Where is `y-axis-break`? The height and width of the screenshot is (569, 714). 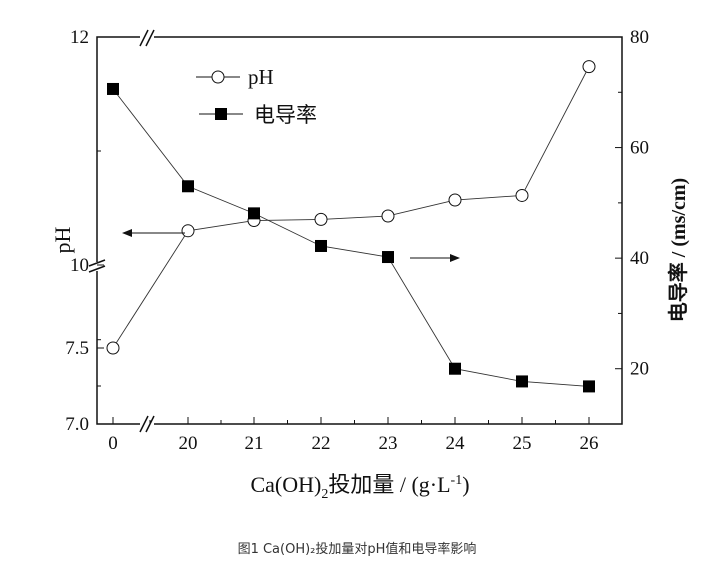
y-axis-break is located at coordinates (97, 266).